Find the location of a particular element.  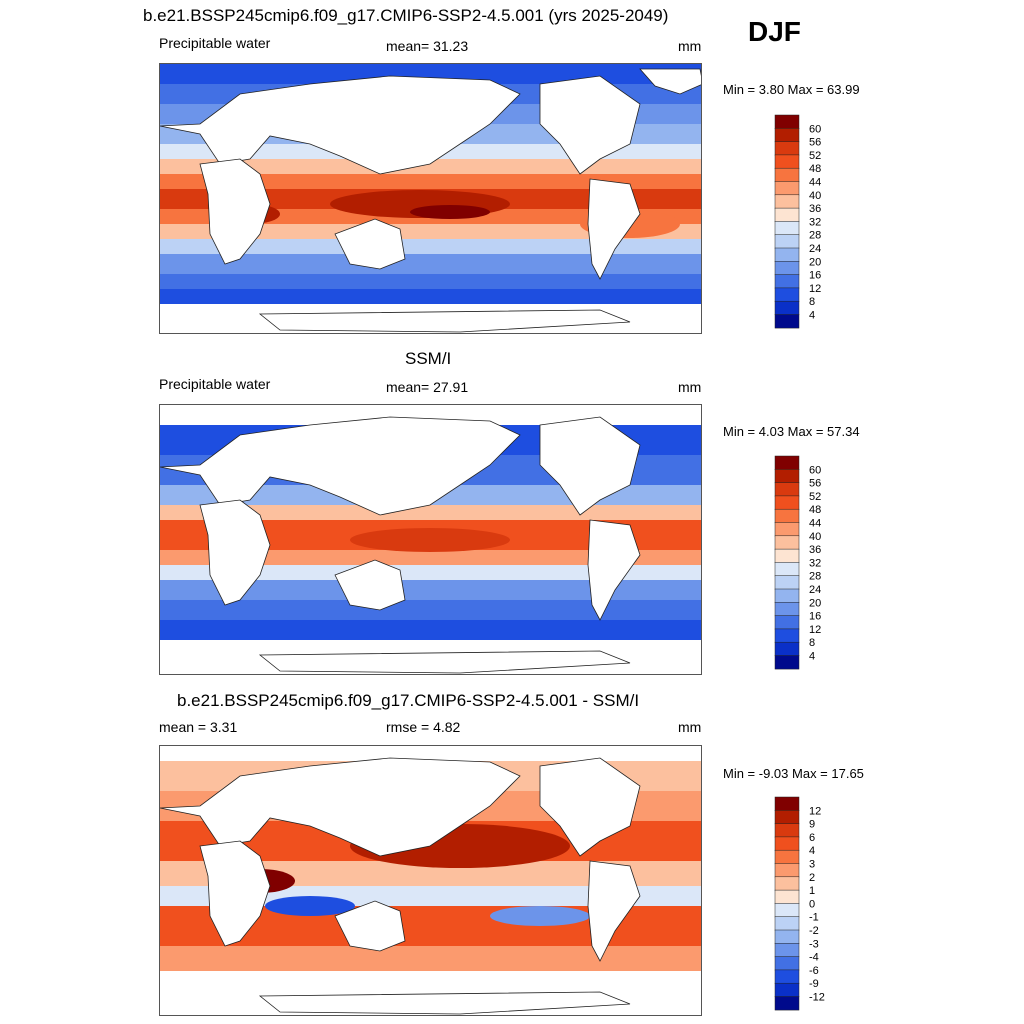

panel2-colorbar-label: 60 is located at coordinates (815, 470).